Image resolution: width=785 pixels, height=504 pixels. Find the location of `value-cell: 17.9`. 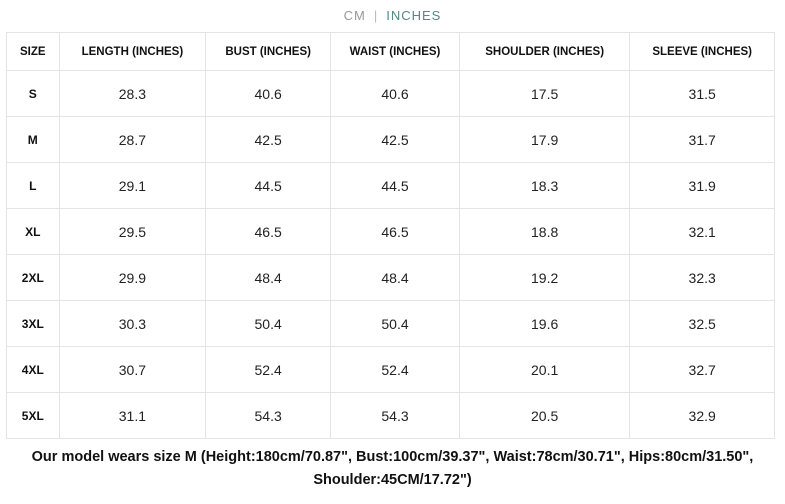

value-cell: 17.9 is located at coordinates (544, 139).